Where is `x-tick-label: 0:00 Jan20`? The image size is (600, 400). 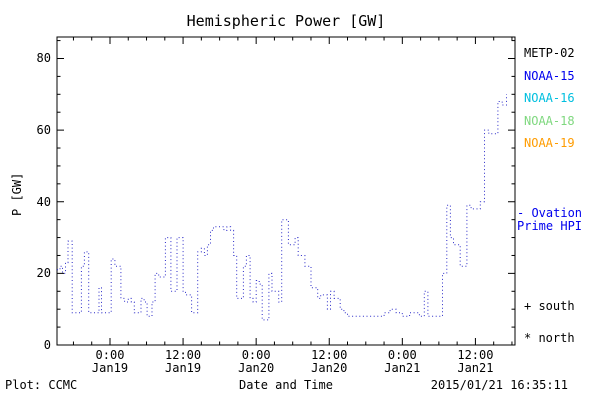
x-tick-label: 0:00 Jan20 is located at coordinates (256, 361).